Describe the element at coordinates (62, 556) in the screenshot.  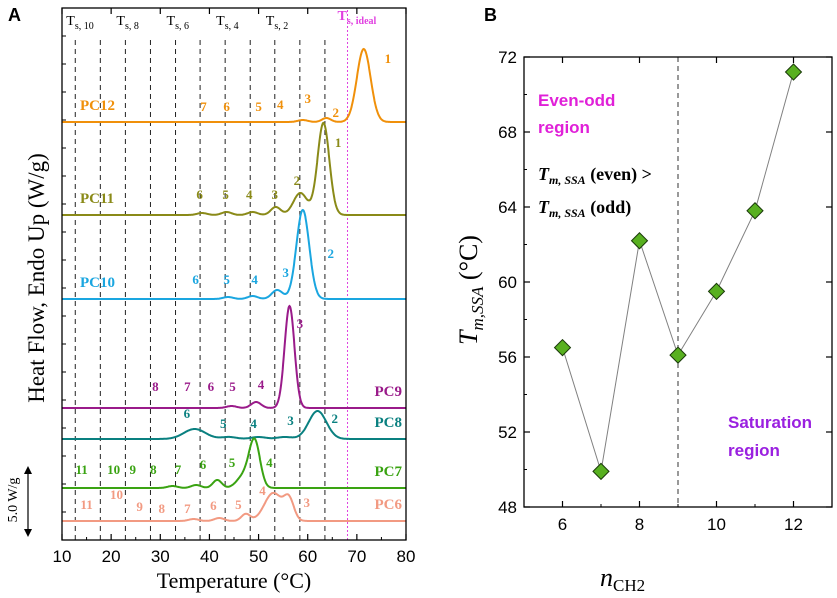
I see `x-tick-label: 10` at that location.